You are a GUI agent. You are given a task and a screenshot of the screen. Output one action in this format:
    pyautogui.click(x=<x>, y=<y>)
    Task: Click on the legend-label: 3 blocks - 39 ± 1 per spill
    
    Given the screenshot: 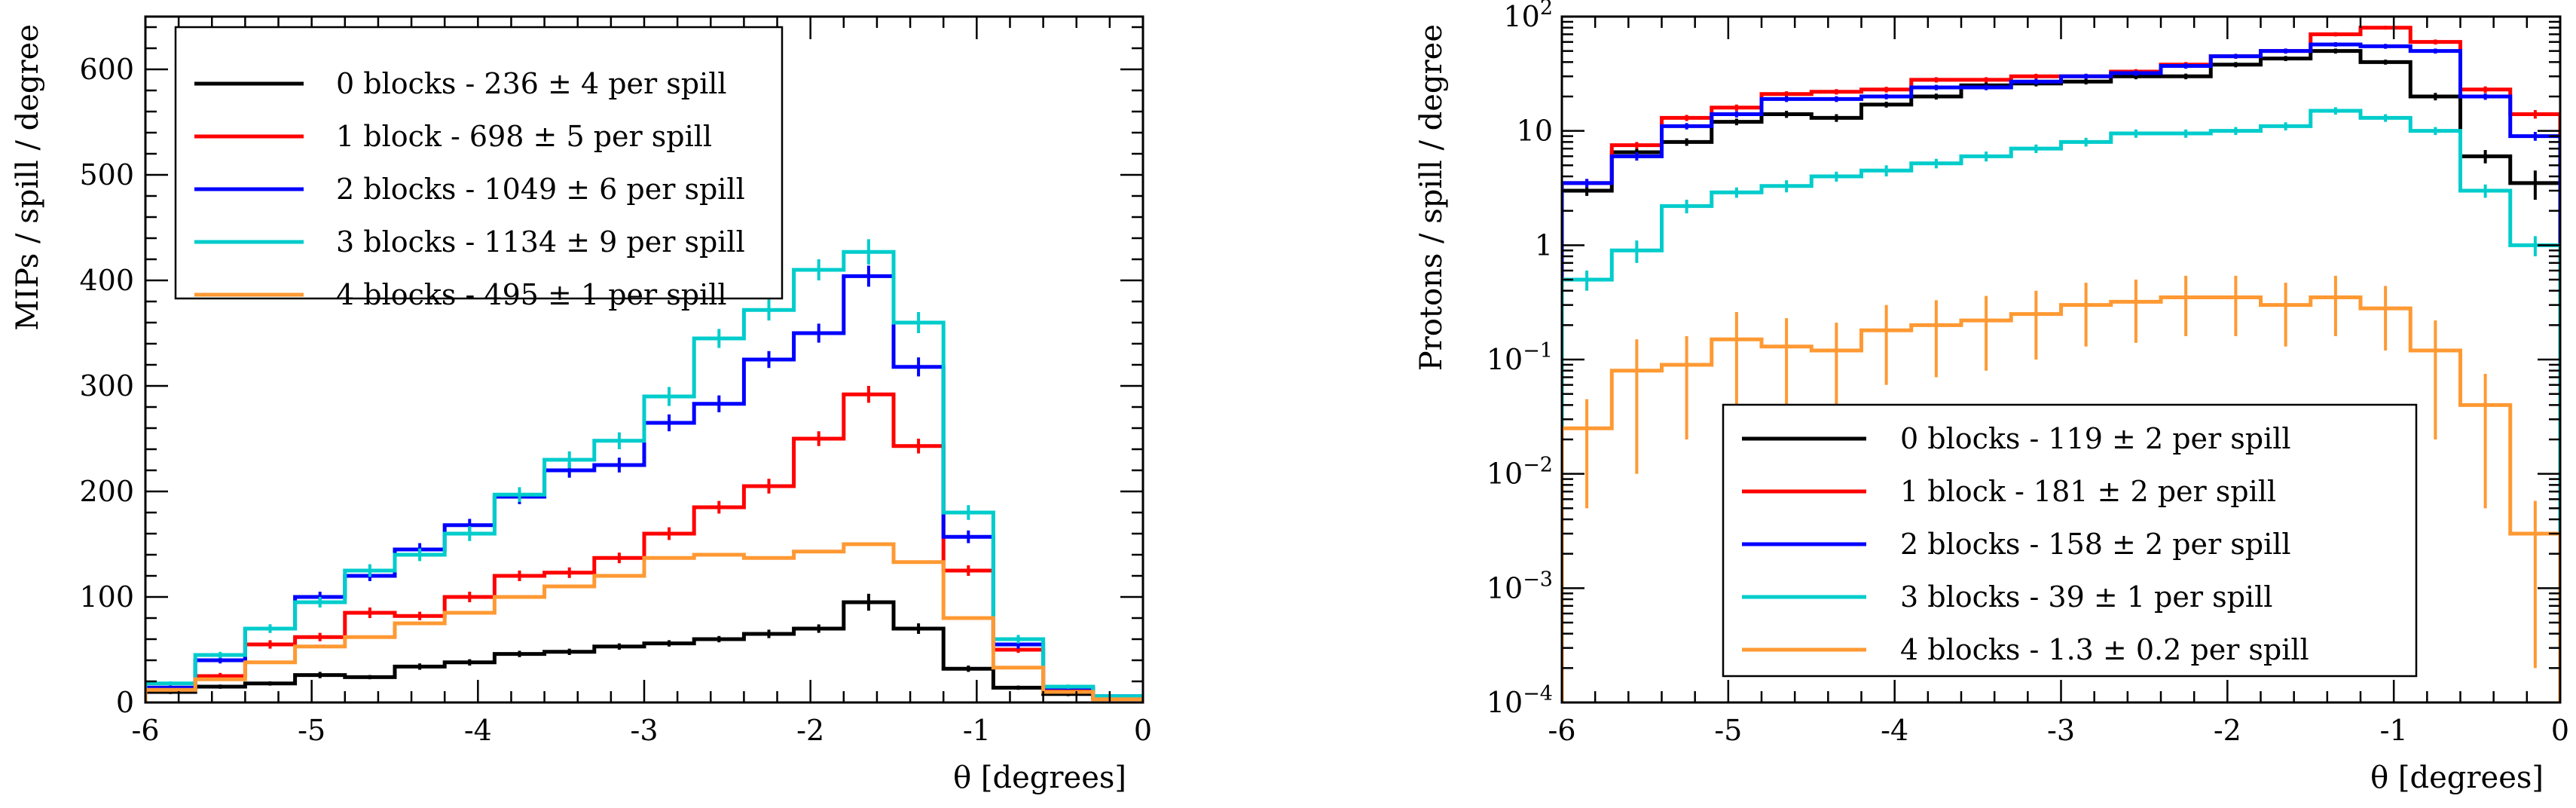 What is the action you would take?
    pyautogui.click(x=2086, y=597)
    